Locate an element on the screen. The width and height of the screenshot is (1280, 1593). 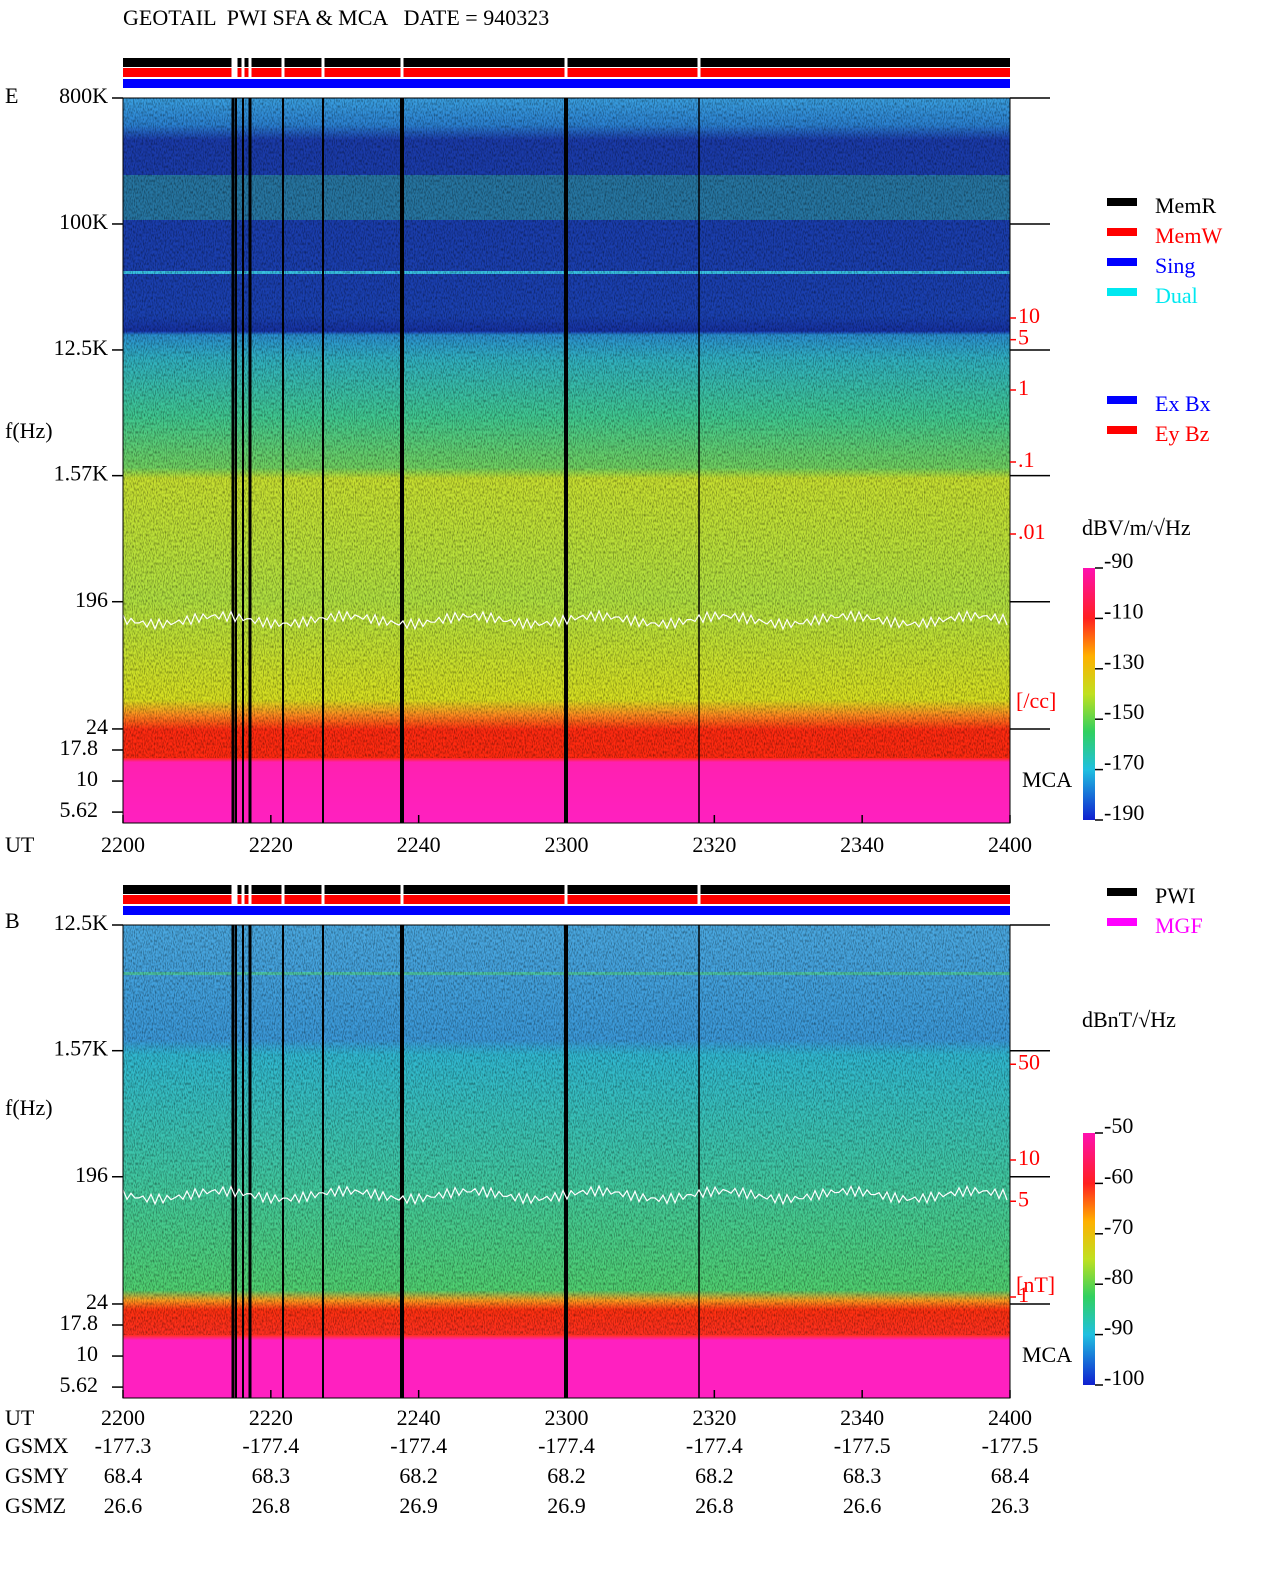
colorbar-unit: dBnT/√Hz is located at coordinates (1129, 1019).